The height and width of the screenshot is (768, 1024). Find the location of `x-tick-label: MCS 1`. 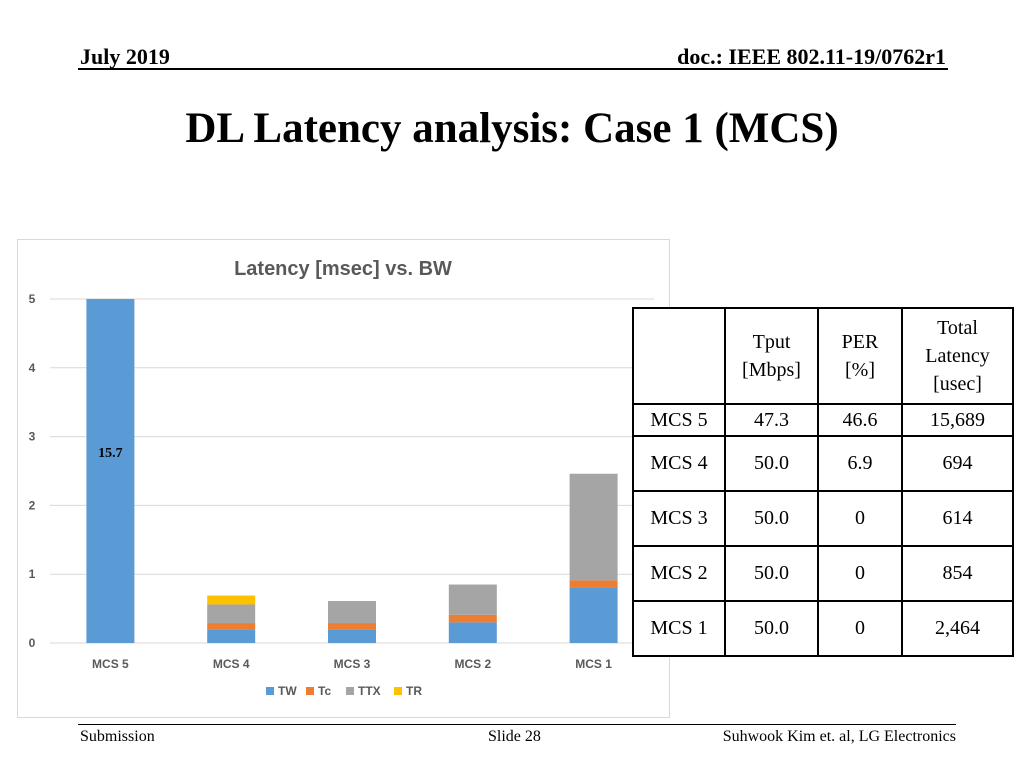

x-tick-label: MCS 1 is located at coordinates (593, 664).